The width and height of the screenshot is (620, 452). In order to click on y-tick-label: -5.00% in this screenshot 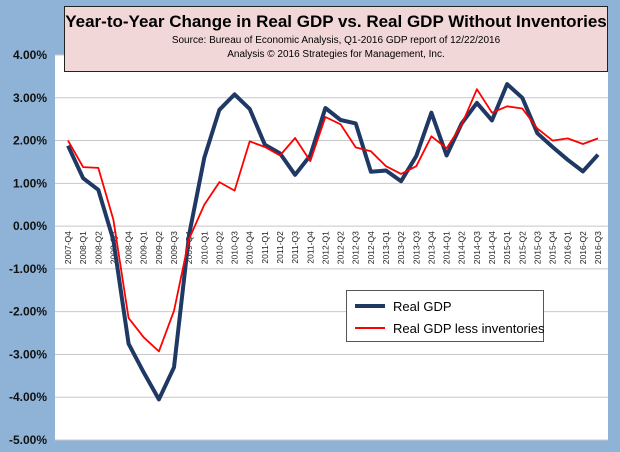, I will do `click(28, 440)`.